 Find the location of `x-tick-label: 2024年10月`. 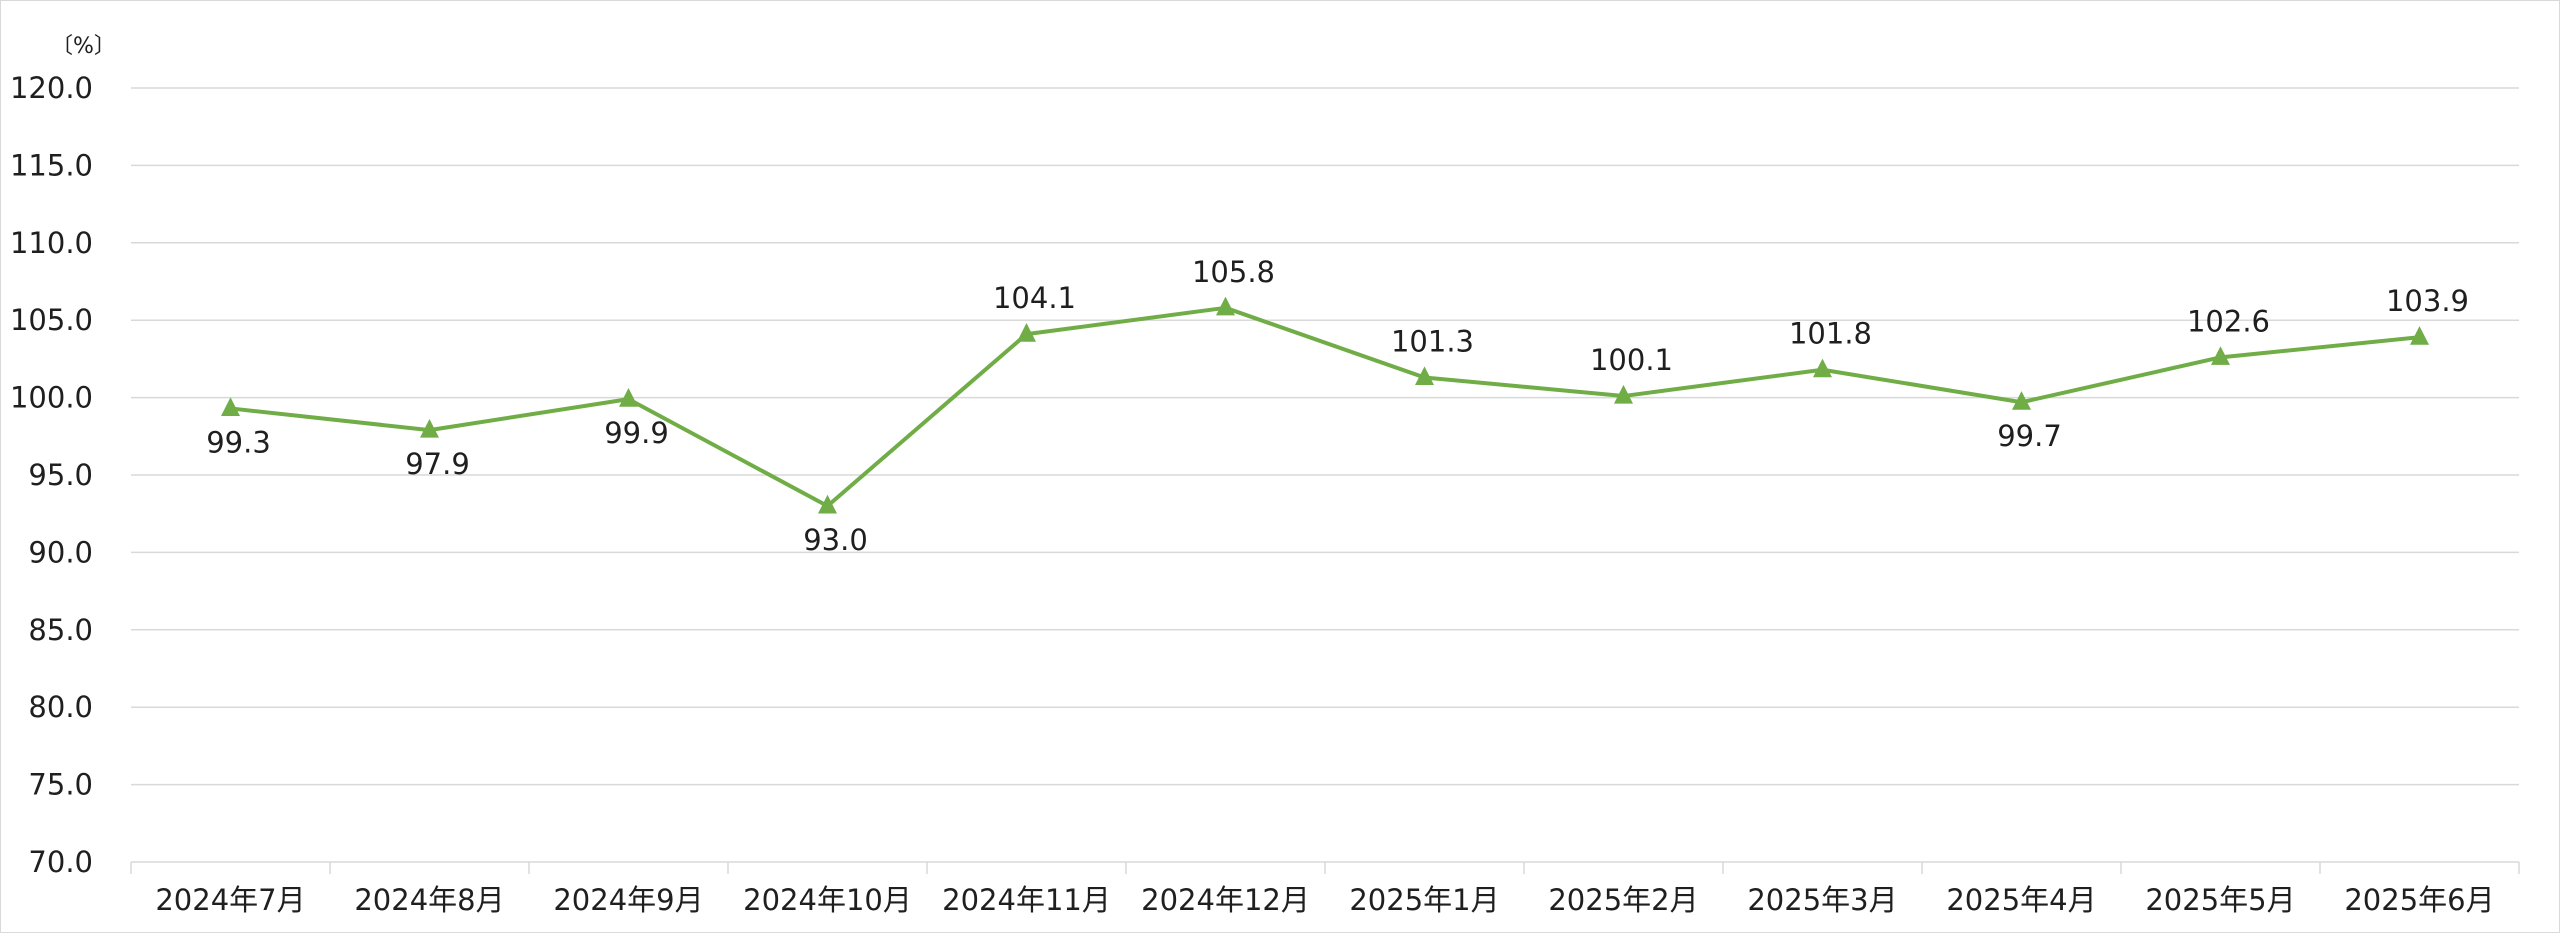

x-tick-label: 2024年10月 is located at coordinates (827, 900).